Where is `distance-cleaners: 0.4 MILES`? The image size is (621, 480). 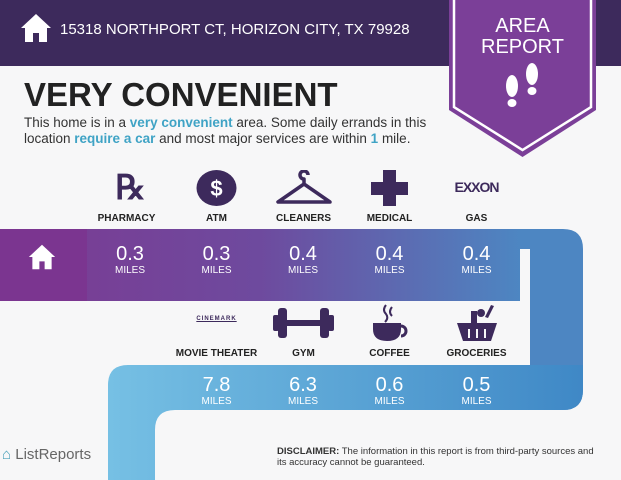 distance-cleaners: 0.4 MILES is located at coordinates (302, 259).